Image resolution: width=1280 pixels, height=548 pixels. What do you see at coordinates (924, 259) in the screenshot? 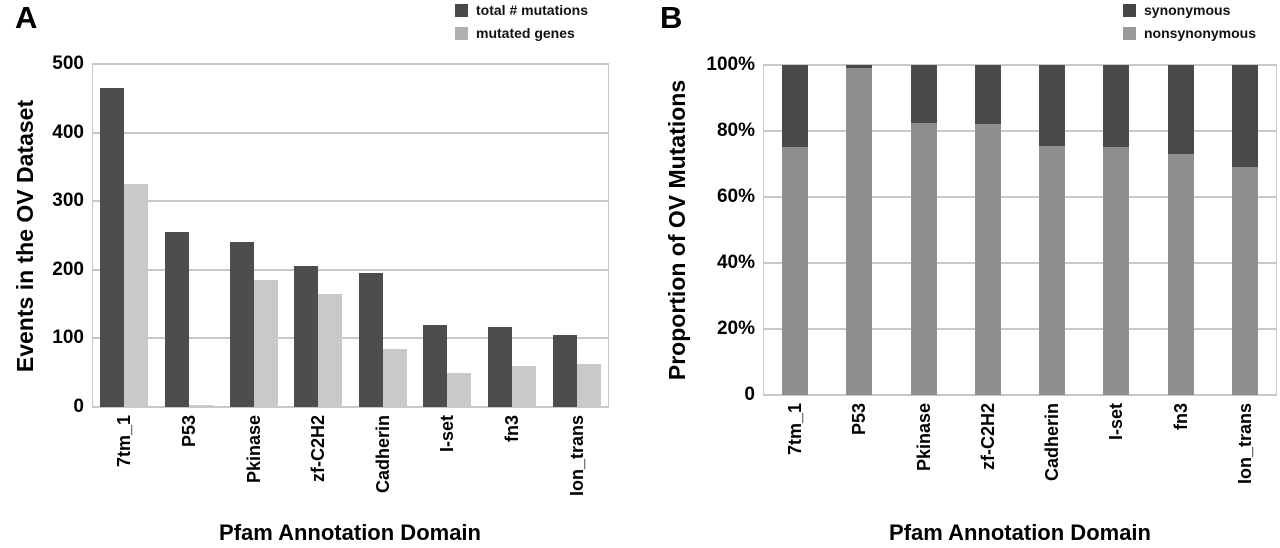
I see `bar-nonsynonymous-Pkinase` at bounding box center [924, 259].